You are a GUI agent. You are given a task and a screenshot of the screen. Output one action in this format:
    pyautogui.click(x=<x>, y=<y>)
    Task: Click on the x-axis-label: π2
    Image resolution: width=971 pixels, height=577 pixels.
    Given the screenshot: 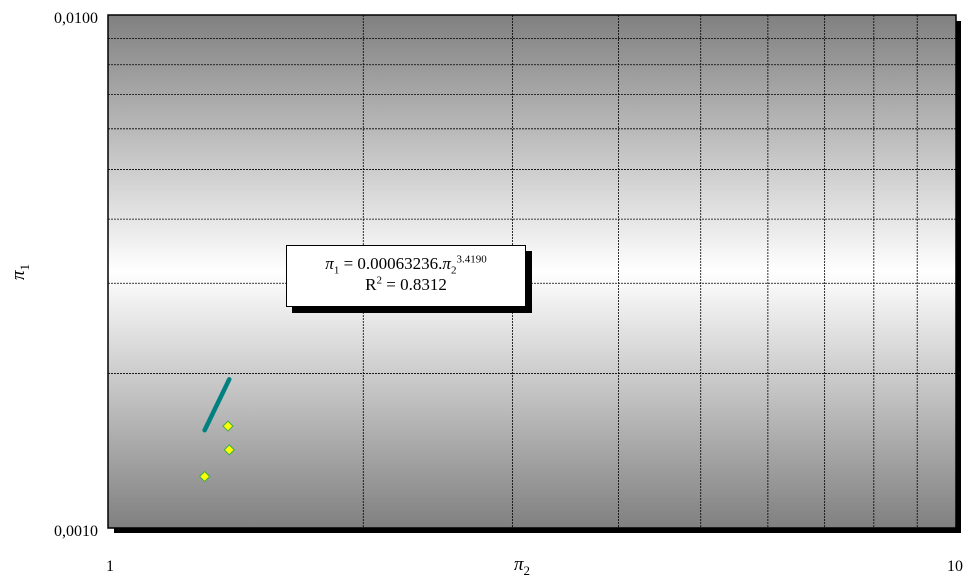 What is the action you would take?
    pyautogui.click(x=522, y=565)
    